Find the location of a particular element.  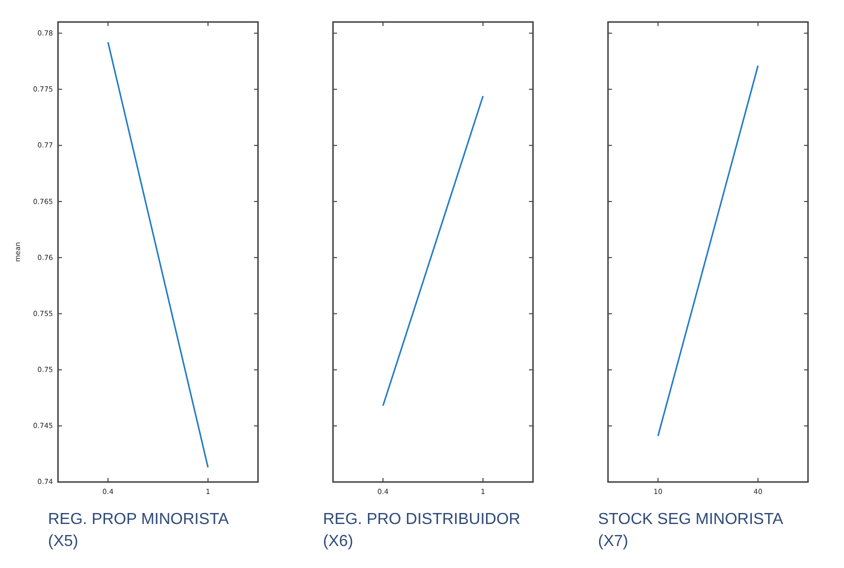

x-axis-title: REG. PROP MINORISTA (X5) is located at coordinates (139, 530).